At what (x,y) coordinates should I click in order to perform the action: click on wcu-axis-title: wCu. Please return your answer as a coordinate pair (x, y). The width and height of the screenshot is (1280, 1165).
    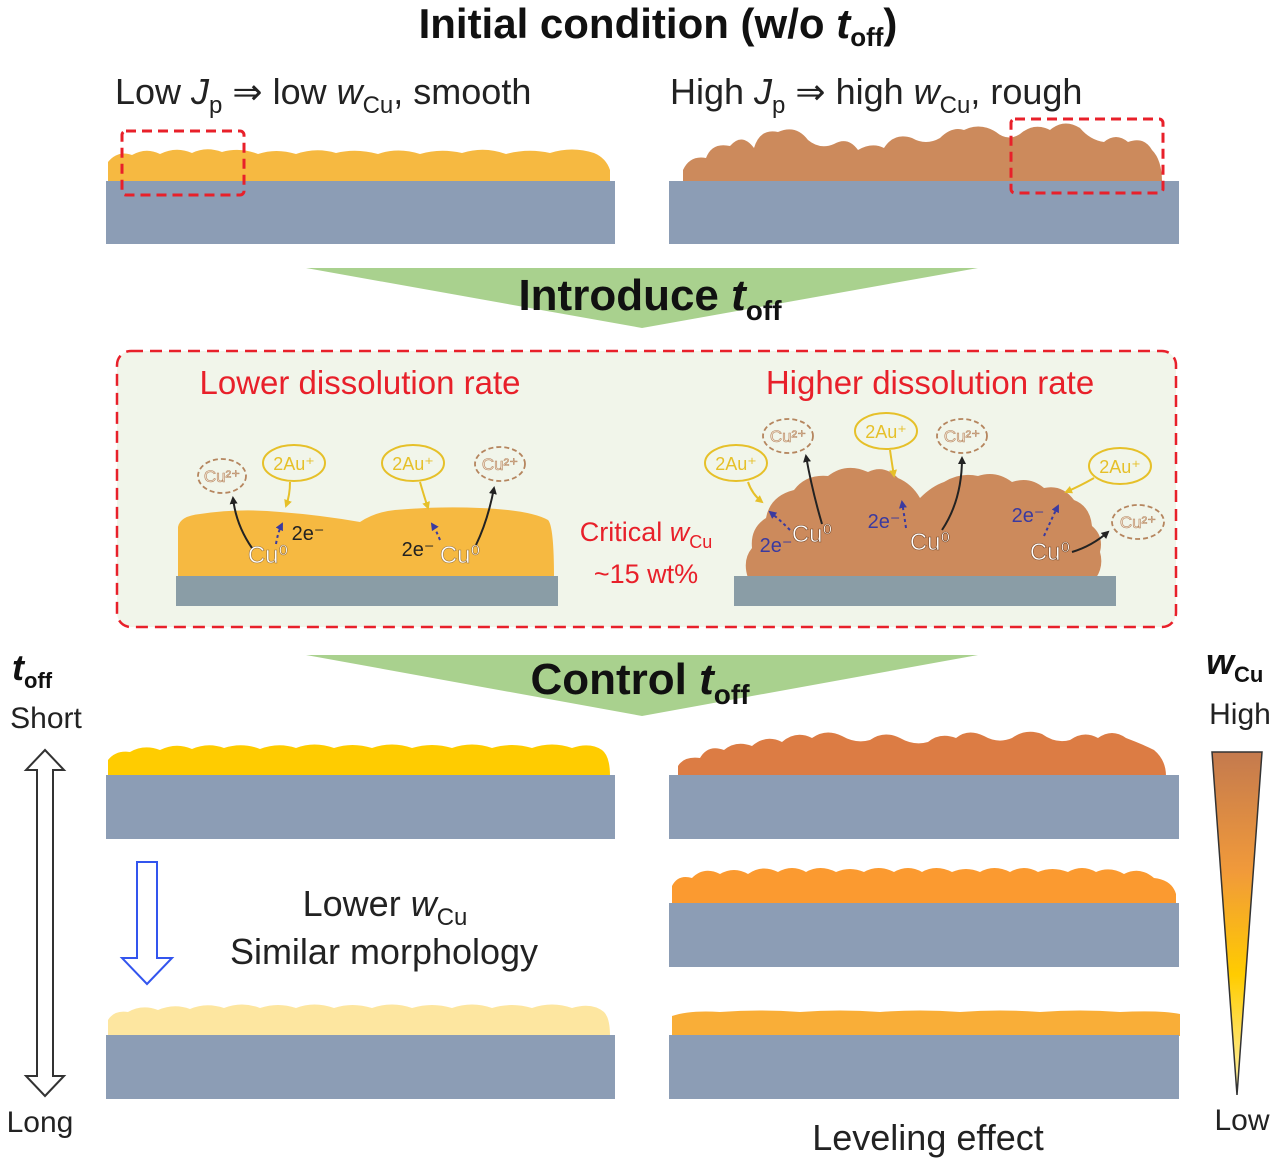
    Looking at the image, I should click on (1234, 664).